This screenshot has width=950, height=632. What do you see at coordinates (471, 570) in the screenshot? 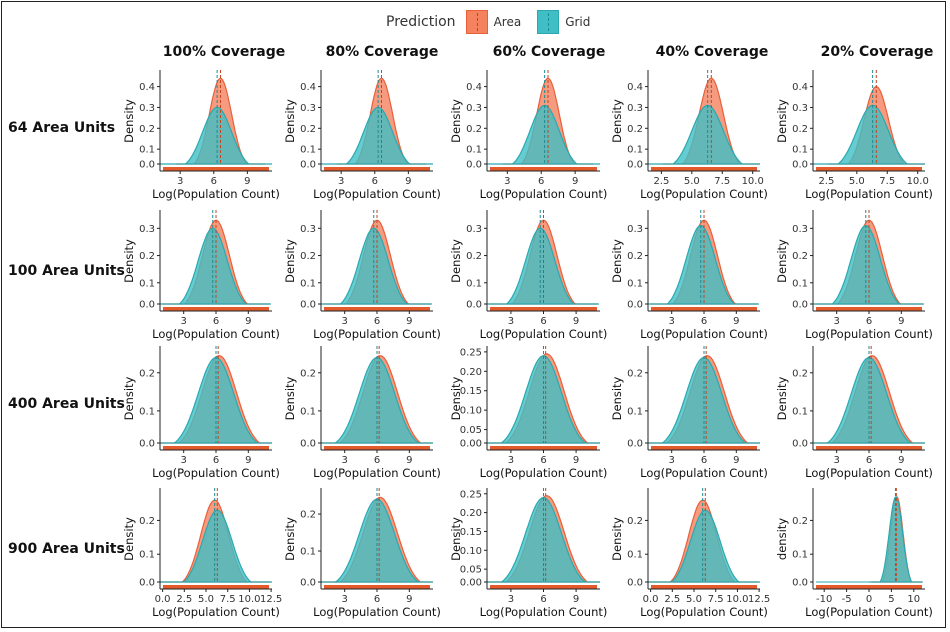
I see `y-tick-label: 0.05` at bounding box center [471, 570].